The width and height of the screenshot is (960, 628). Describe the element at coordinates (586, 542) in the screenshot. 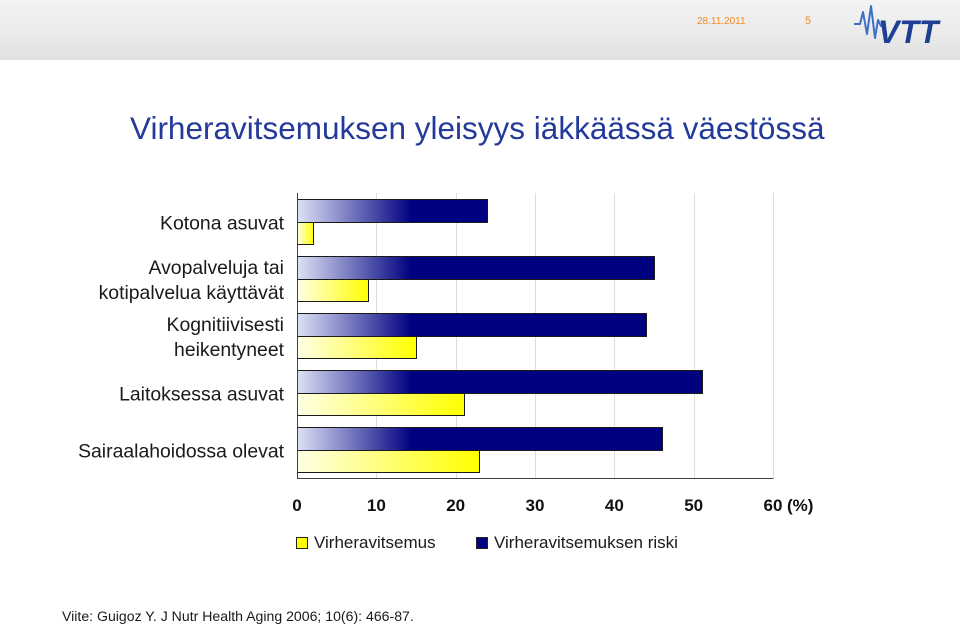

I see `legend-label-malnutrition-risk: Virheravitsemuksen riski` at that location.